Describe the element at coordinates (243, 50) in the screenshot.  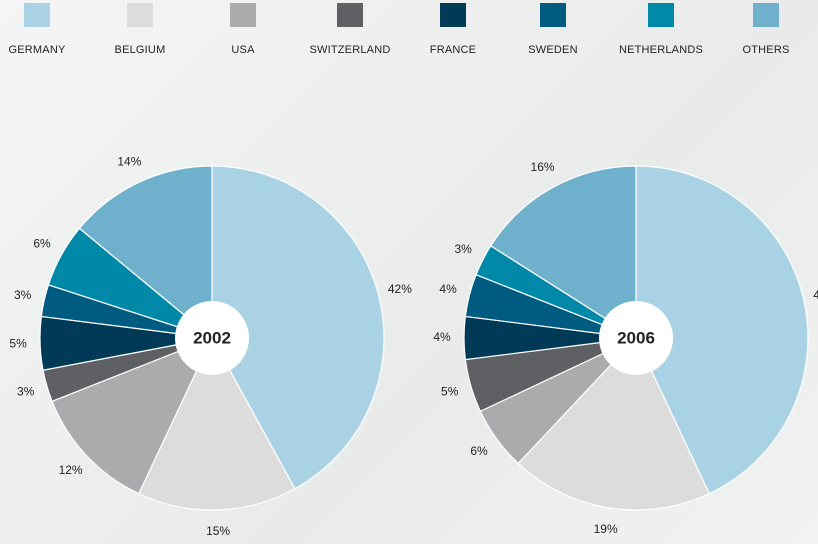
I see `legend-label: USA` at that location.